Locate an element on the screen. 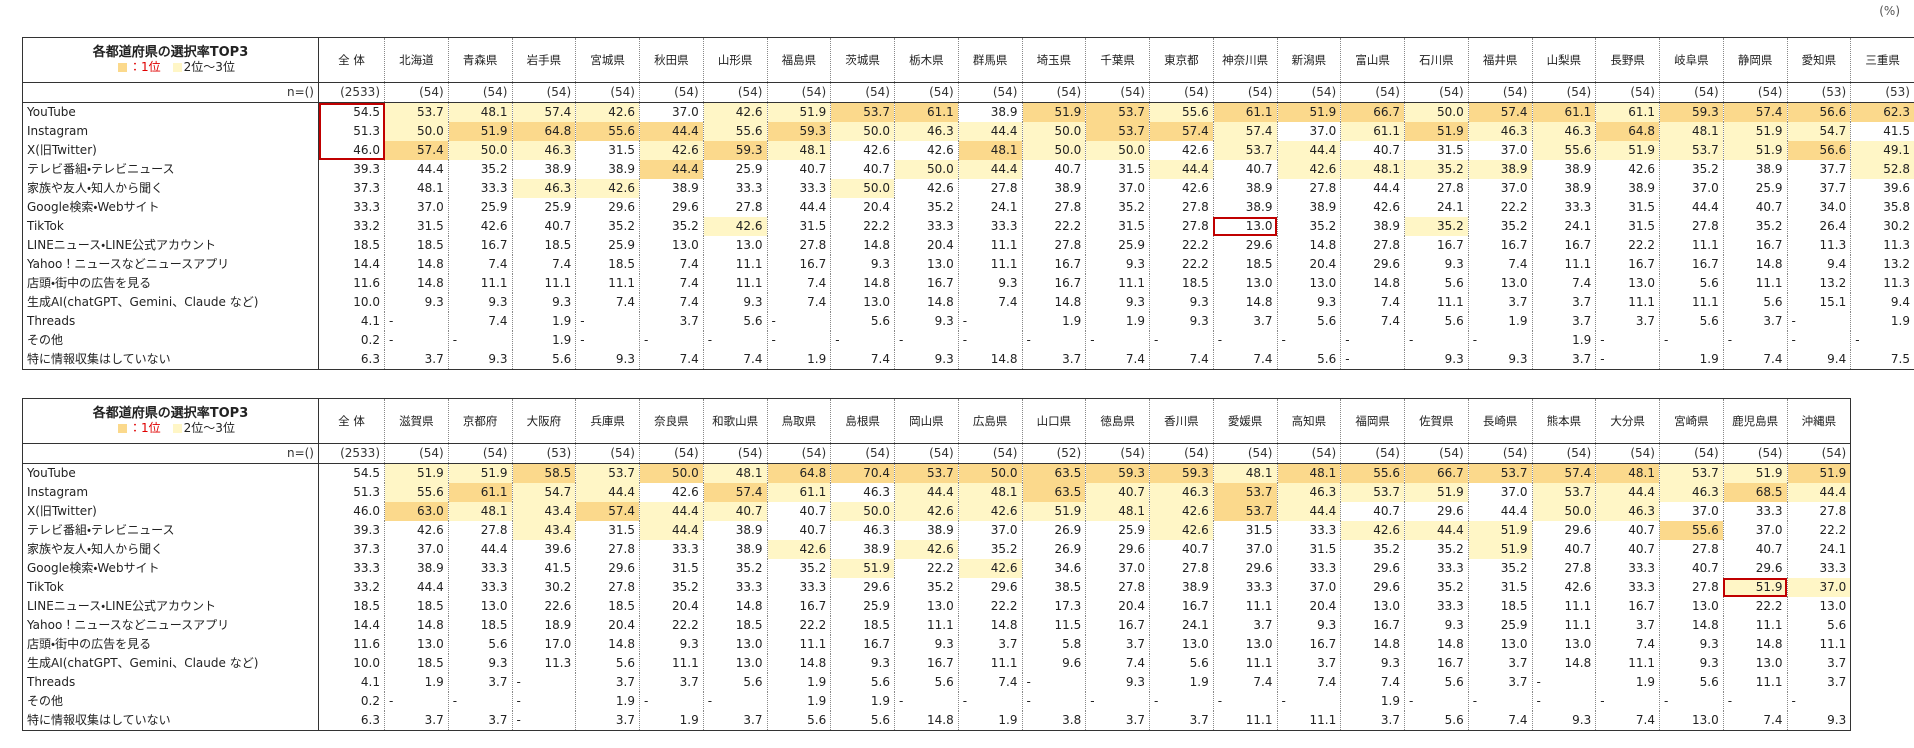 This screenshot has width=1914, height=748. value-cell: 38.5 is located at coordinates (1054, 587).